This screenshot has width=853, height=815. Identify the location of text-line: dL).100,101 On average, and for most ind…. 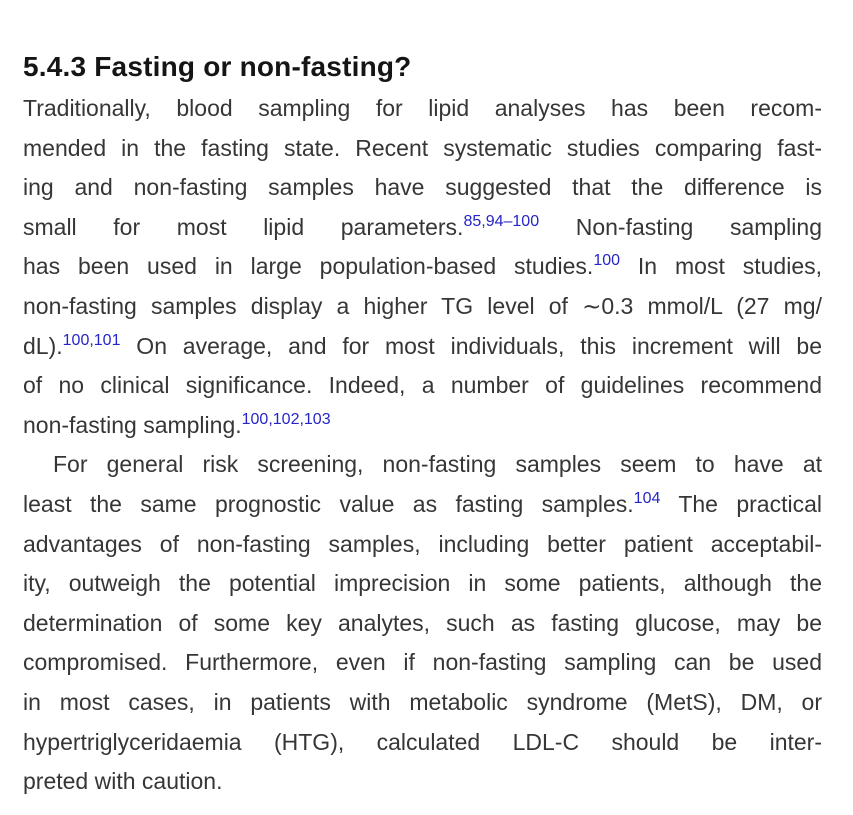
(422, 347).